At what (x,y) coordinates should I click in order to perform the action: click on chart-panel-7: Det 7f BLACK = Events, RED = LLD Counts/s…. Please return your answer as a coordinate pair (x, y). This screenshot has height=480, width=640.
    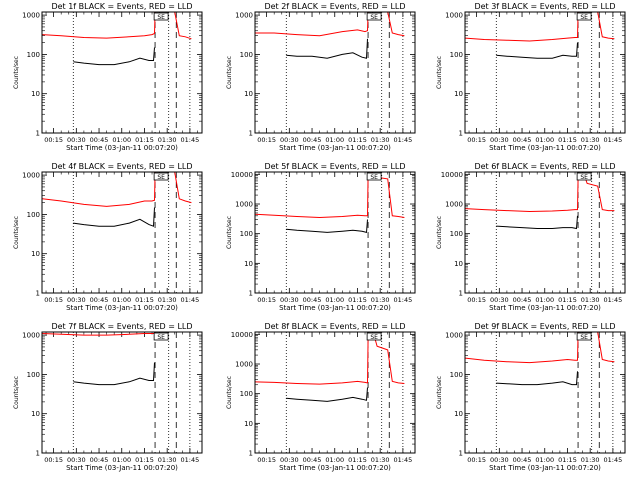
    Looking at the image, I should click on (108, 397).